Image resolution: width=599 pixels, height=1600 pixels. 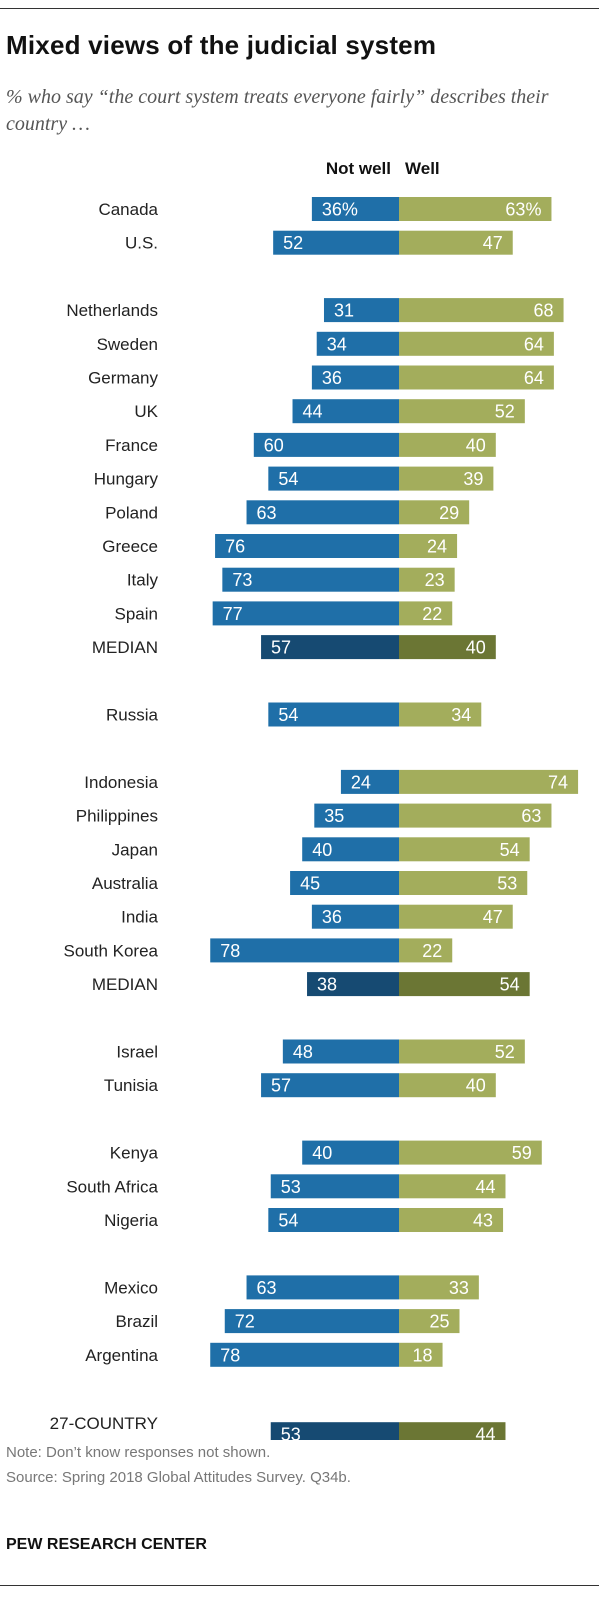 What do you see at coordinates (291, 1432) in the screenshot?
I see `data-label-not-well: 53` at bounding box center [291, 1432].